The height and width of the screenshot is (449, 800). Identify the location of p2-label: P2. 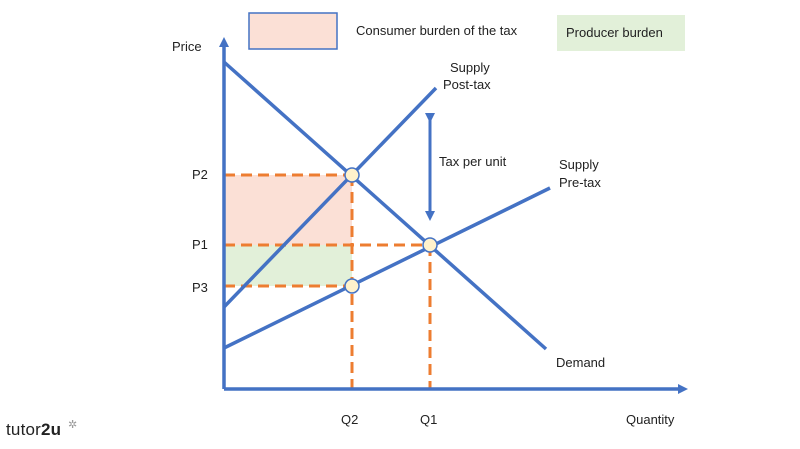
(200, 174).